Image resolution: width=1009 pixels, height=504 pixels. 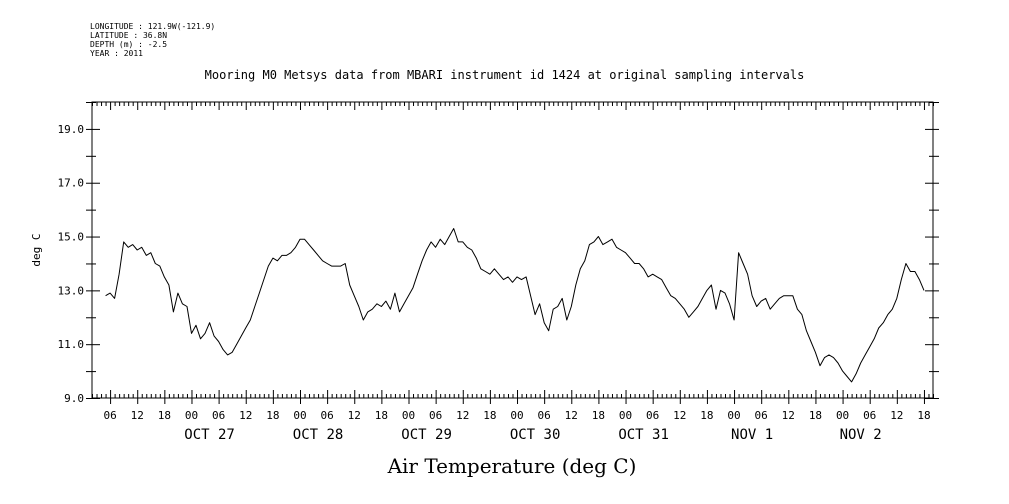 I want to click on x-date-label: OCT 27, so click(x=209, y=435).